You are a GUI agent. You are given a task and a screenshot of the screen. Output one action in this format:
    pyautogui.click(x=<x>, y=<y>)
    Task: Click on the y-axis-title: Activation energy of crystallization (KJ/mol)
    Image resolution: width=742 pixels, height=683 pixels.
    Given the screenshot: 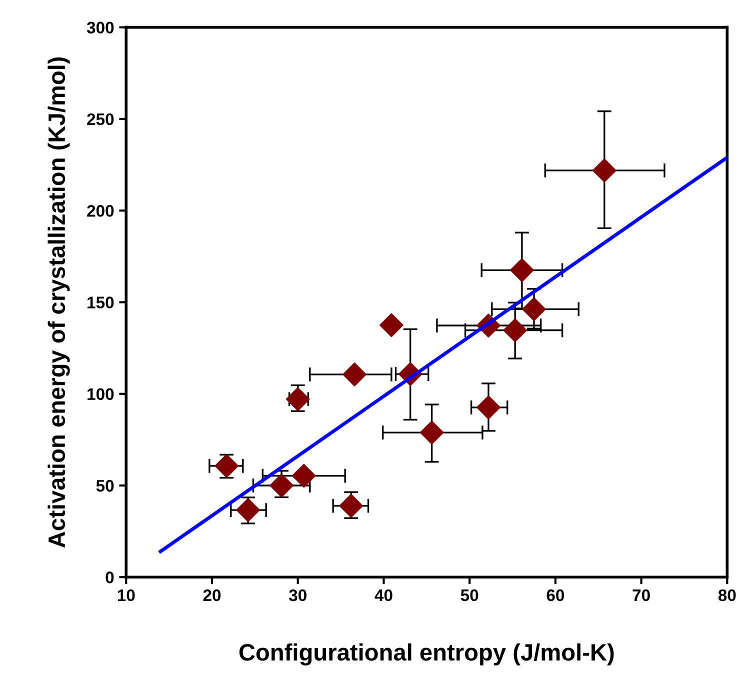 What is the action you would take?
    pyautogui.click(x=59, y=302)
    